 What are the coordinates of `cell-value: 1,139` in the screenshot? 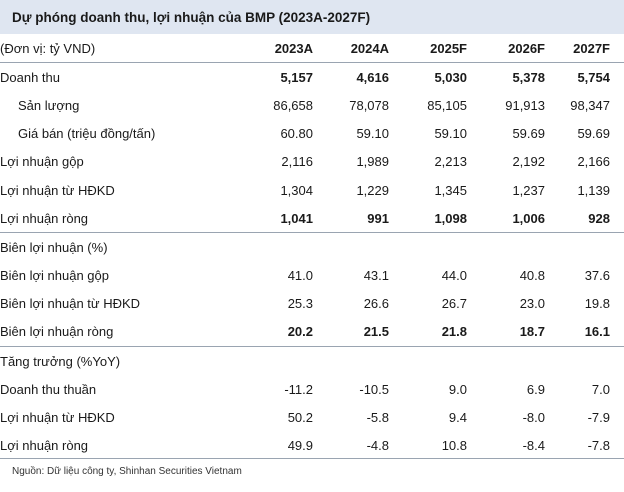 It's located at (593, 190).